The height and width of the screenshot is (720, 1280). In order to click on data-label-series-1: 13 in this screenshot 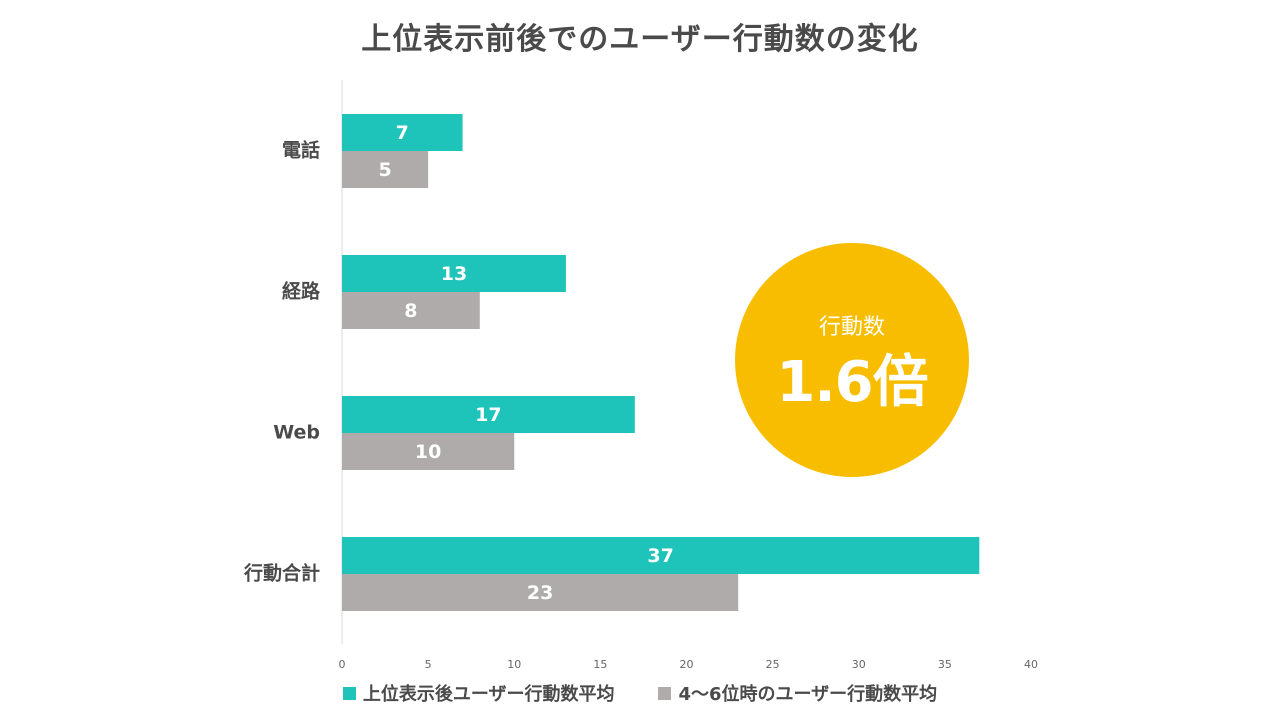, I will do `click(454, 274)`.